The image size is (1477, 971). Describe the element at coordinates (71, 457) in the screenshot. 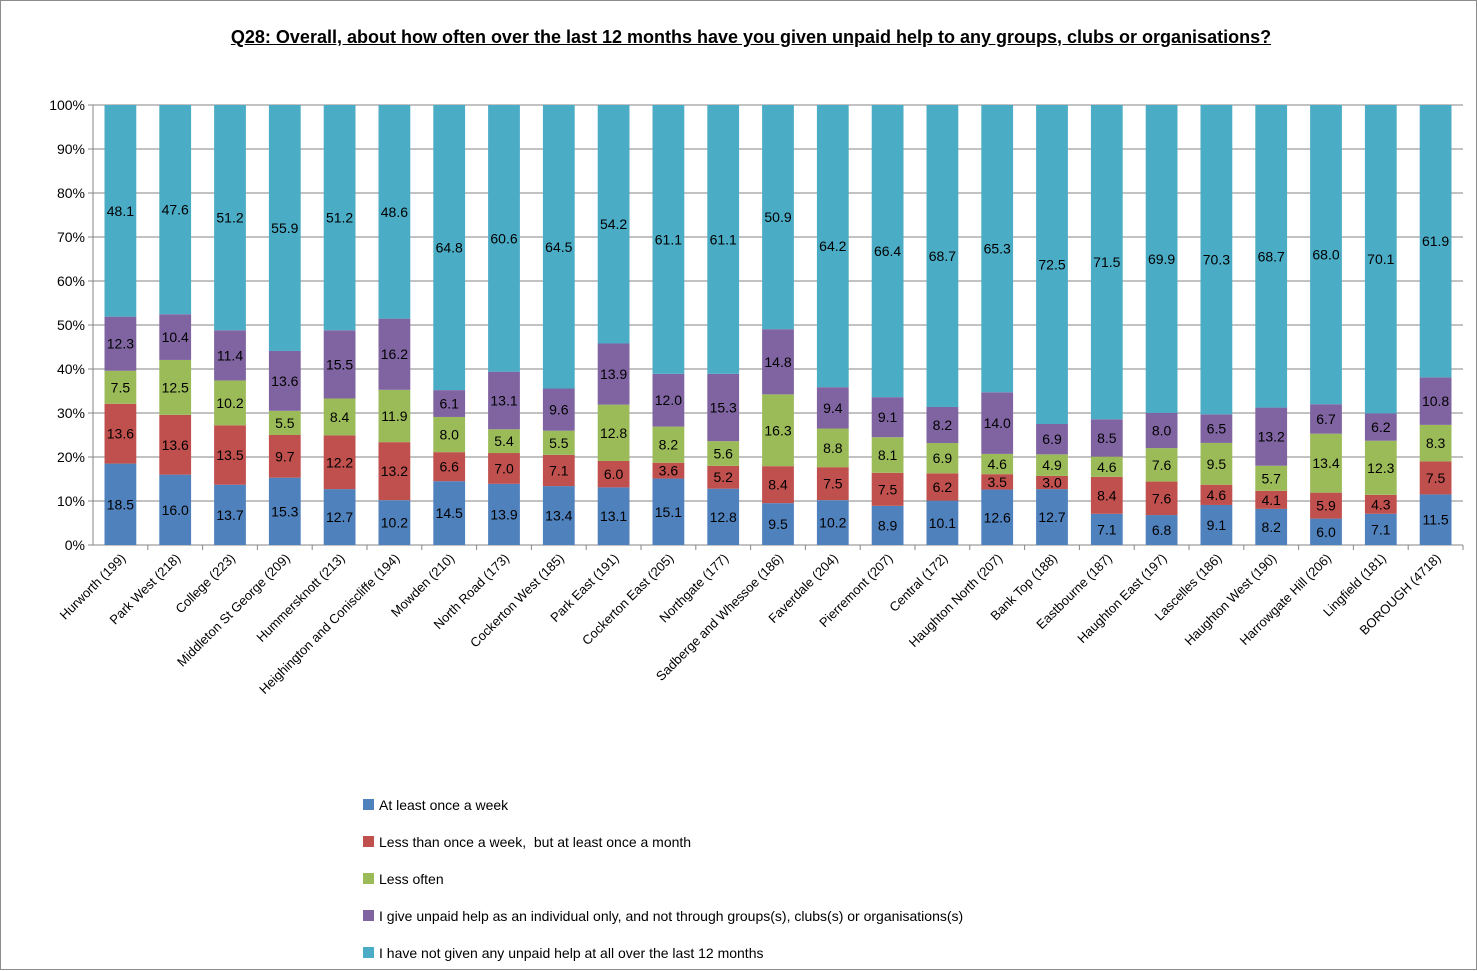

I see `y-tick-label: 20%` at that location.